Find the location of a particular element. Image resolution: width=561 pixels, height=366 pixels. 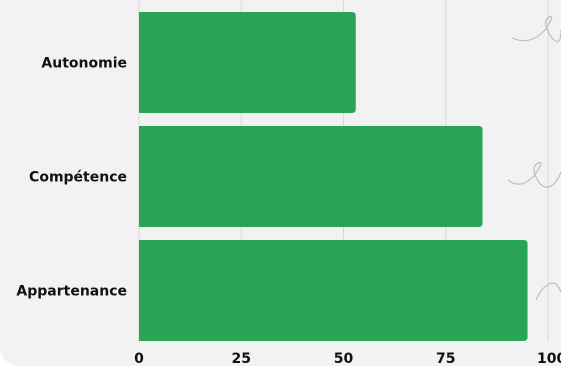

x-tick-label: 25 is located at coordinates (241, 358).